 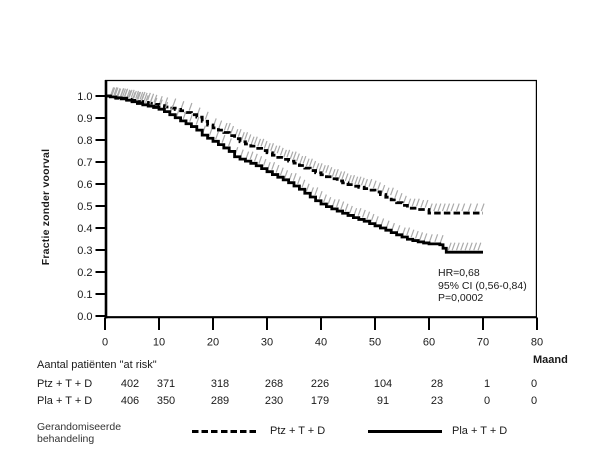 I want to click on legend-dashed-line-sample, so click(x=225, y=431).